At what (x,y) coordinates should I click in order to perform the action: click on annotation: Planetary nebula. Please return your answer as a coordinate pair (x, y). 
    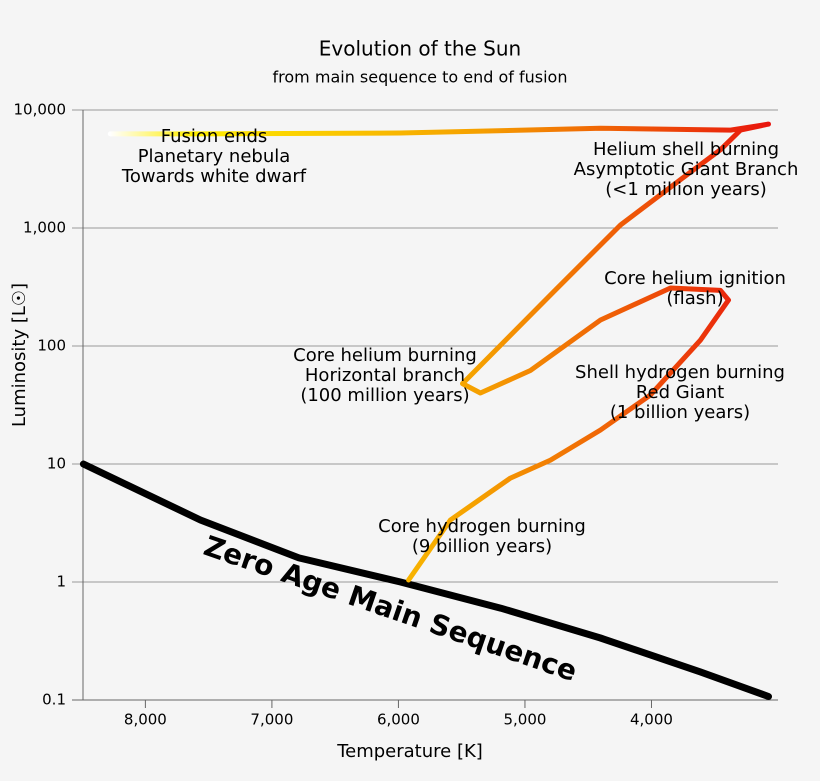
    Looking at the image, I should click on (214, 156).